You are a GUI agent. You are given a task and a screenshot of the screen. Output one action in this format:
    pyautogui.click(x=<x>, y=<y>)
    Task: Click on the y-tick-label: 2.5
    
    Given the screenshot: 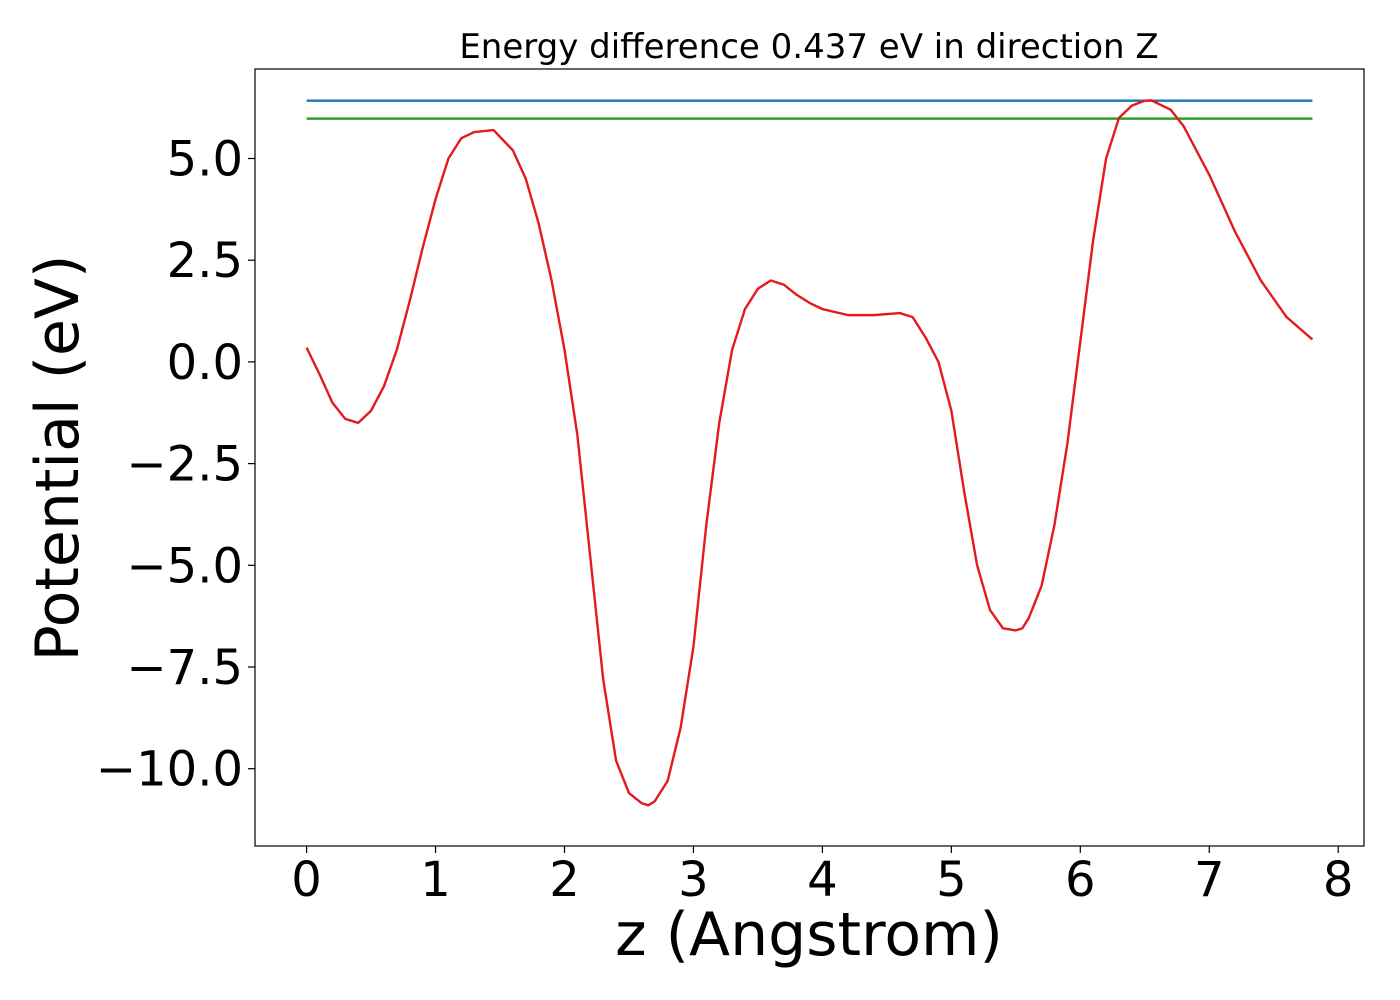 What is the action you would take?
    pyautogui.click(x=205, y=261)
    